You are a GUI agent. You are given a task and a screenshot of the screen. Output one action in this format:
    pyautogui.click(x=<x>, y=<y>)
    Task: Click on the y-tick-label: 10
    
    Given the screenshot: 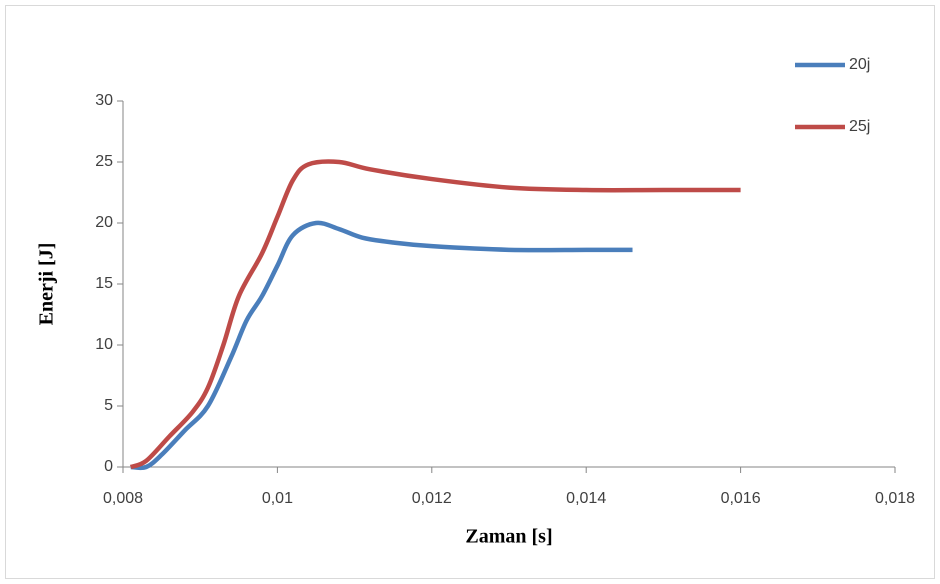 What is the action you would take?
    pyautogui.click(x=104, y=344)
    